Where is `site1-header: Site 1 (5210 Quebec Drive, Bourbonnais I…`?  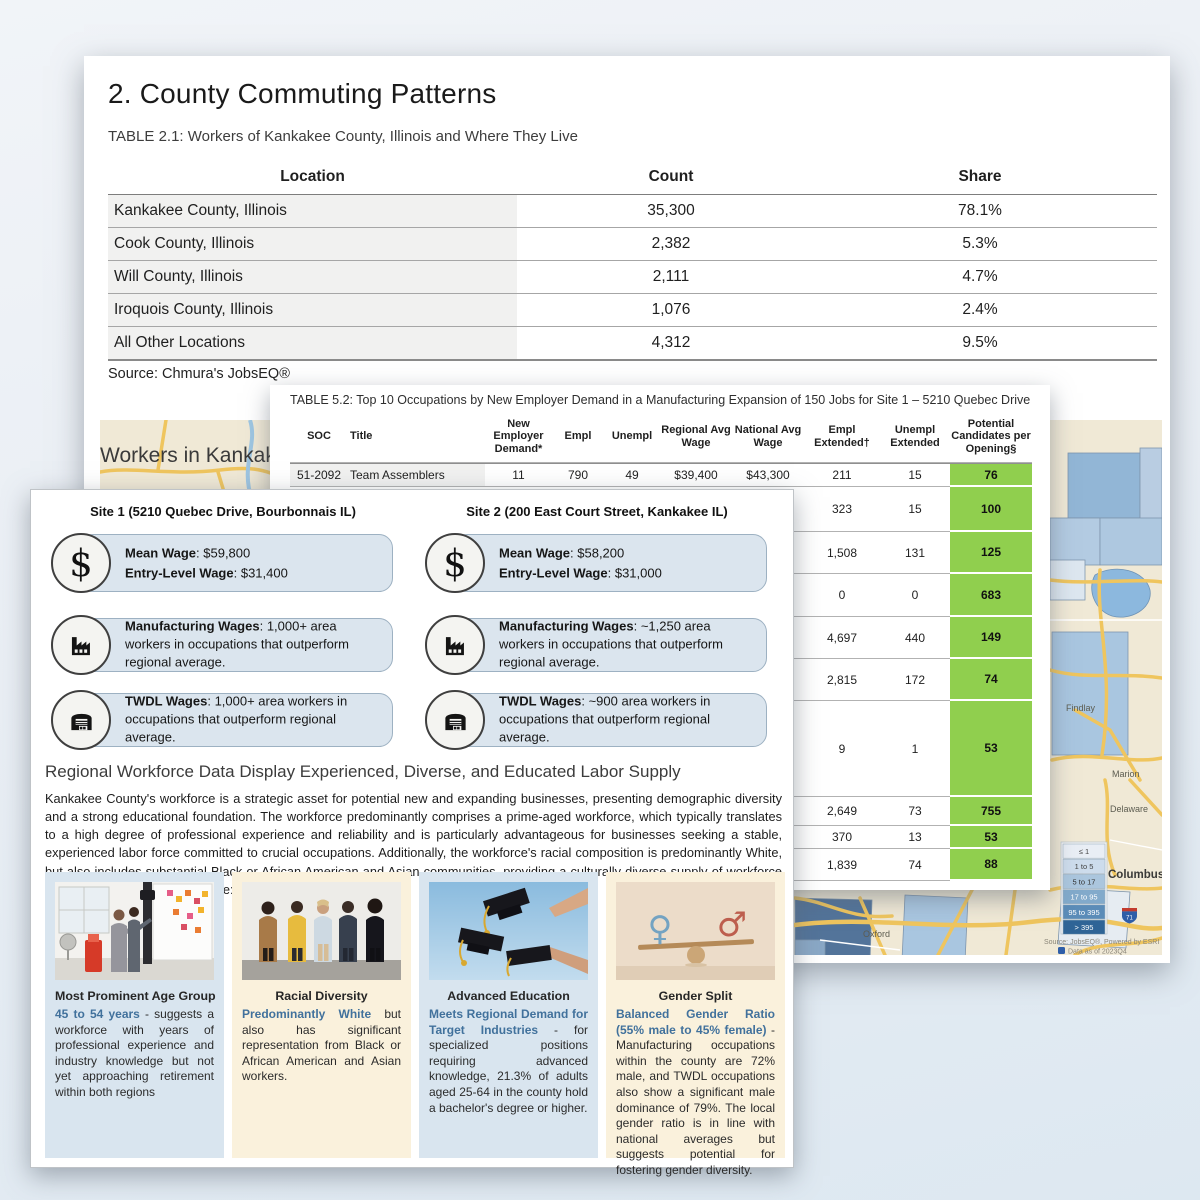
site1-header: Site 1 (5210 Quebec Drive, Bourbonnais I… is located at coordinates (223, 511).